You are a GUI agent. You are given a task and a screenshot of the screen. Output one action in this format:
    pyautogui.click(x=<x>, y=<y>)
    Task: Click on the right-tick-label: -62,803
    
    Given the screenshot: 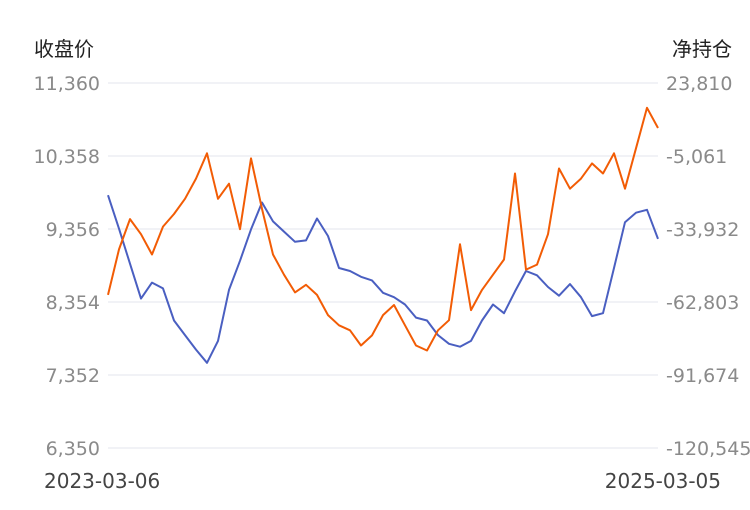 What is the action you would take?
    pyautogui.click(x=702, y=303)
    